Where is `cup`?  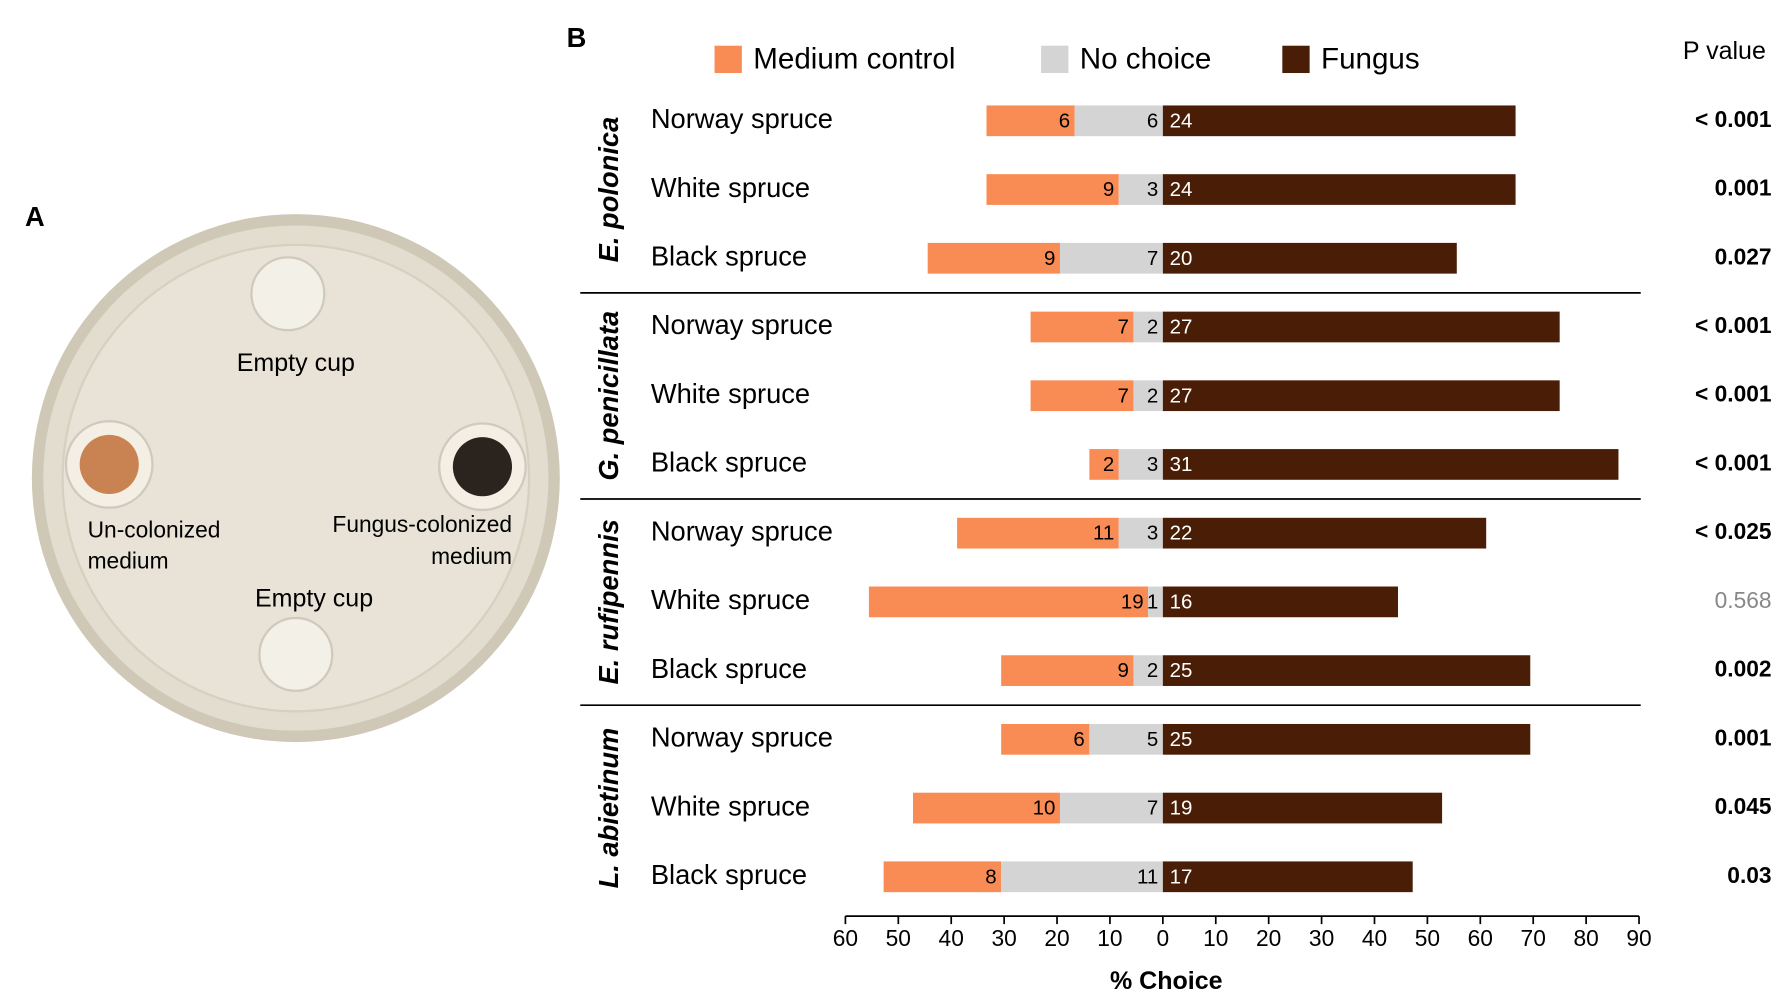 cup is located at coordinates (288, 294).